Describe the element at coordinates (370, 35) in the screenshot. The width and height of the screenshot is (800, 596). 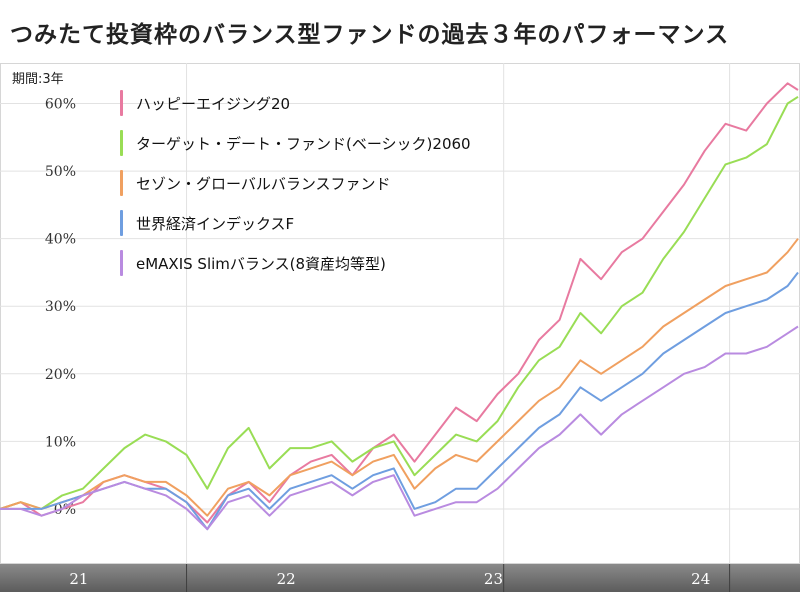
I see `chart-title: つみたて投資枠のバランス型ファンドの過去３年のパフォーマンス` at that location.